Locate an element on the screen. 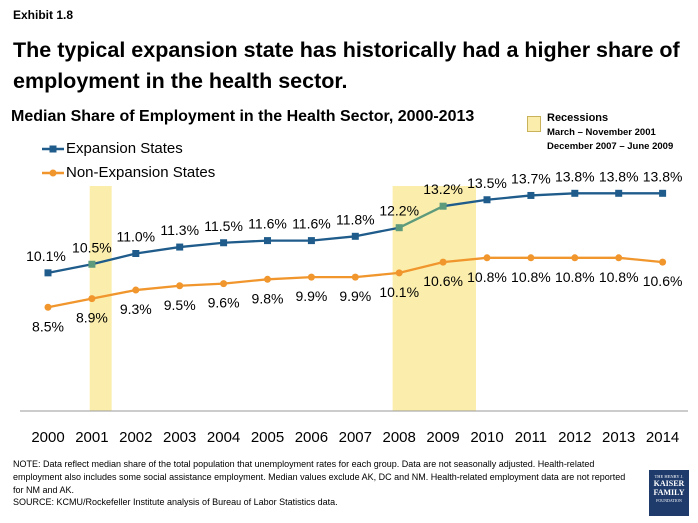  expansion-point-2005 is located at coordinates (267, 241).